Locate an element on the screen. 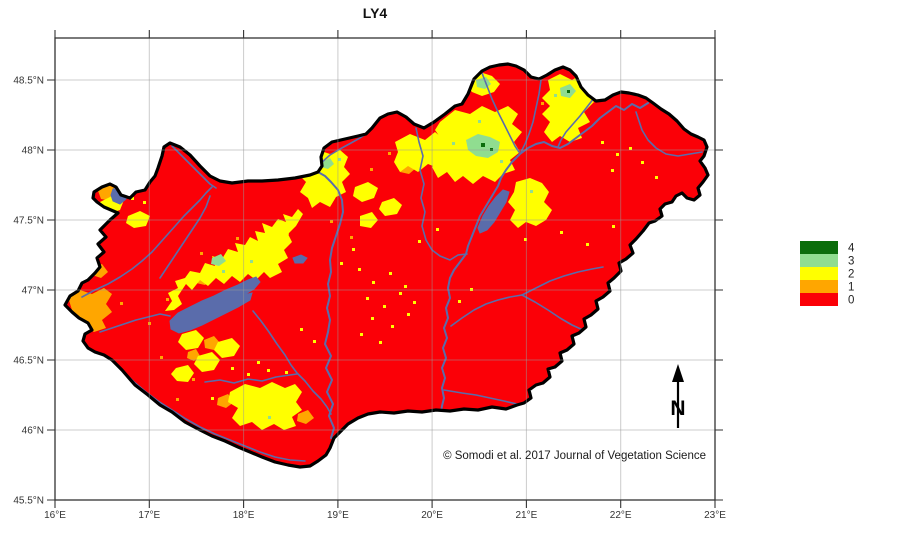 This screenshot has height=540, width=900. legend-label-1: 1 is located at coordinates (851, 288).